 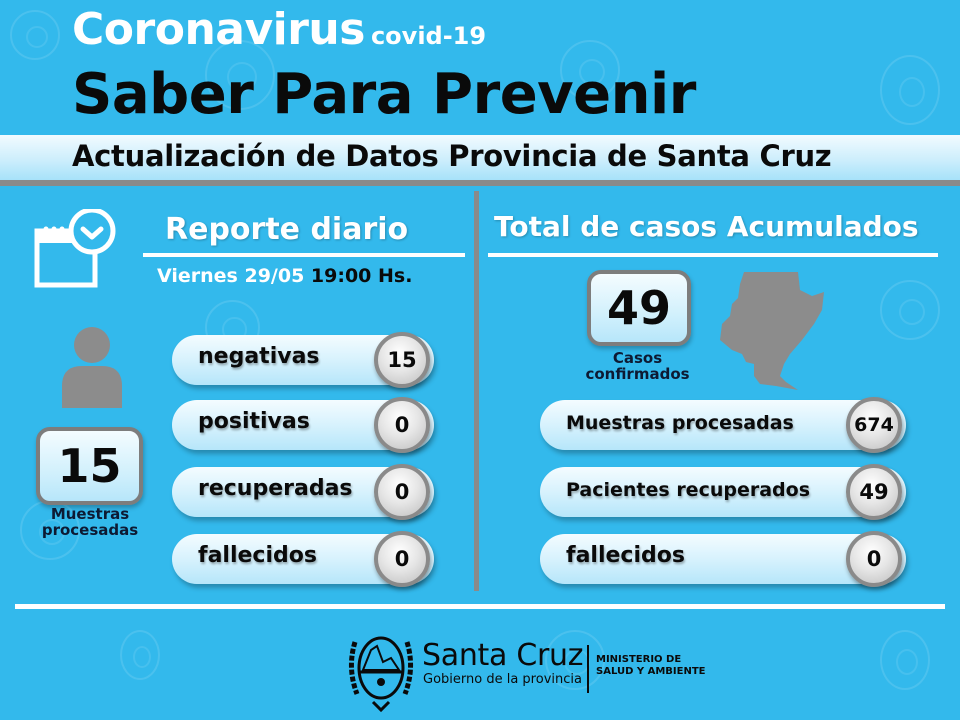 I want to click on daily-title-rule, so click(x=304, y=255).